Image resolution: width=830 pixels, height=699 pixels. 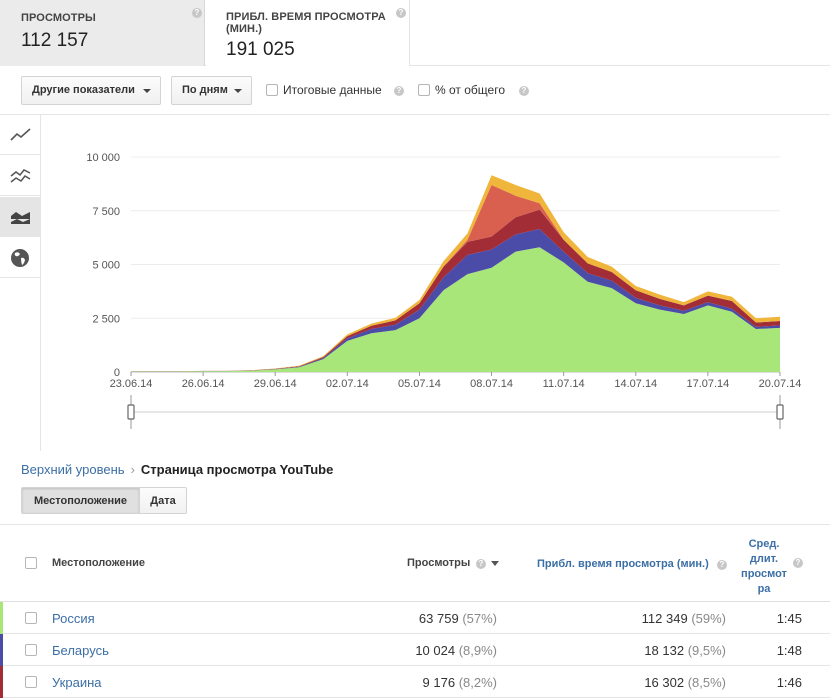 What do you see at coordinates (31, 563) in the screenshot?
I see `select-all-checkbox` at bounding box center [31, 563].